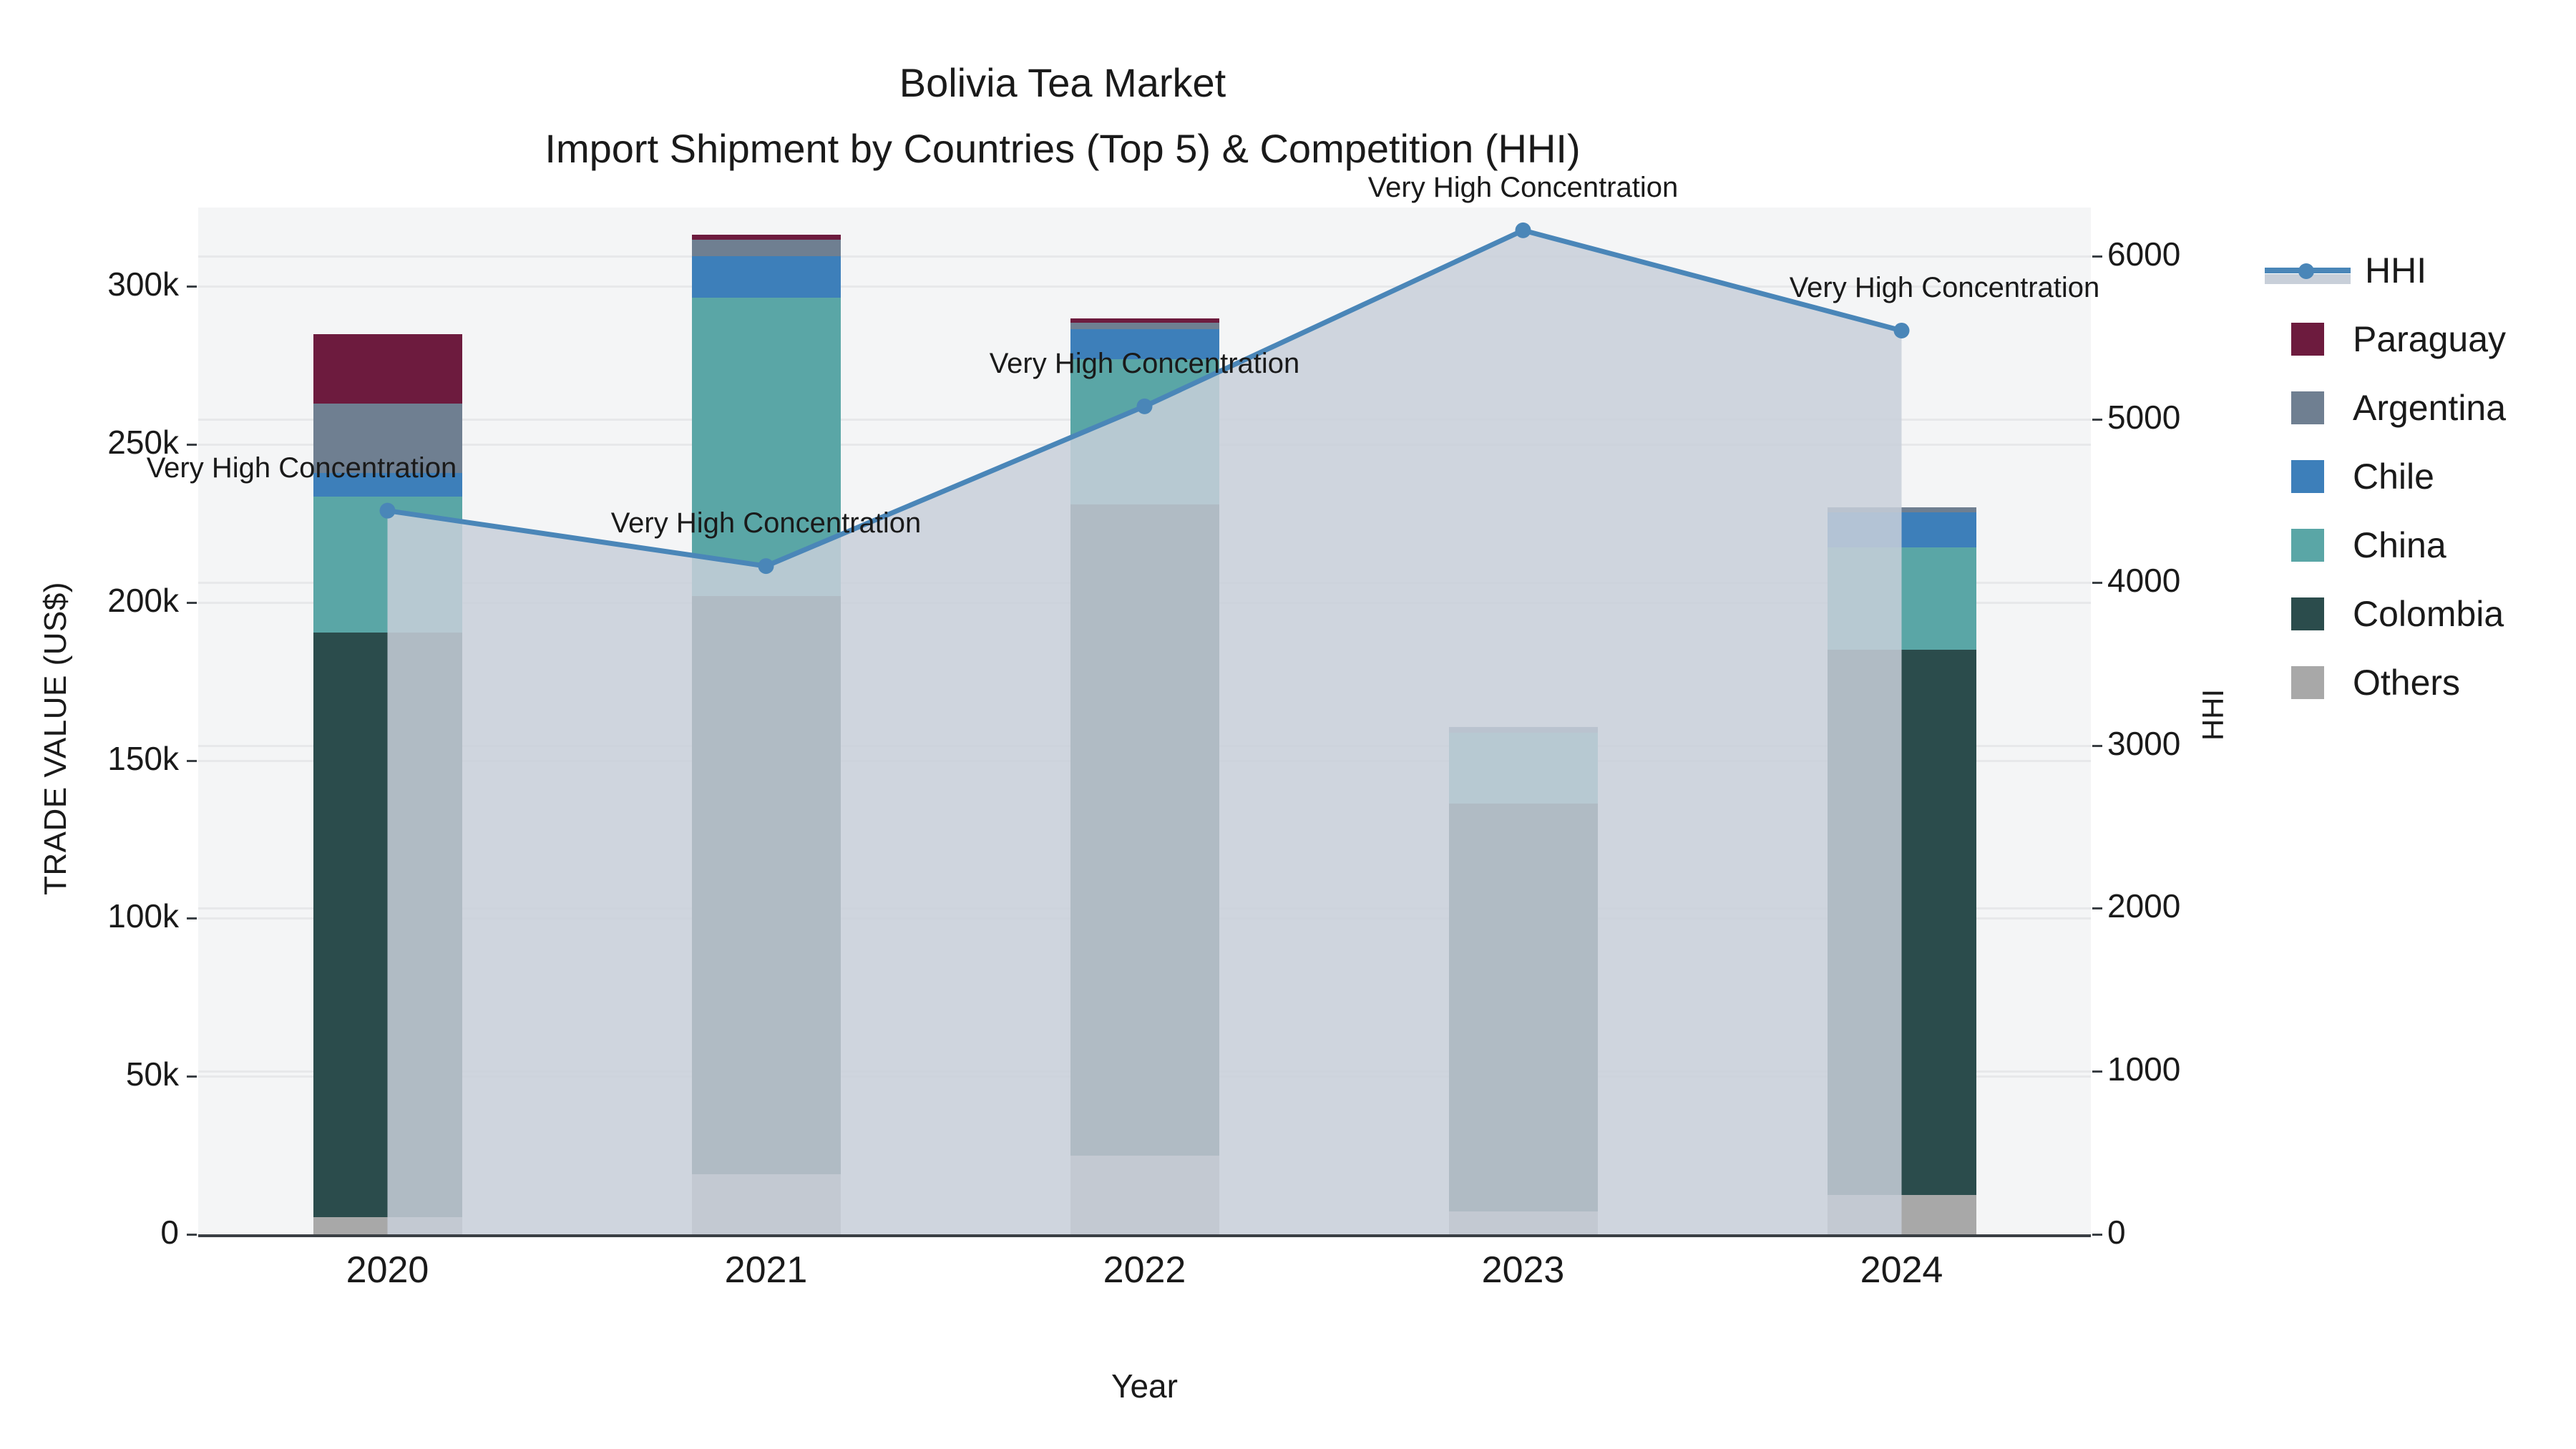 The image size is (2576, 1449). Describe the element at coordinates (143, 284) in the screenshot. I see `y-axis-left-tick-label: 300k` at that location.